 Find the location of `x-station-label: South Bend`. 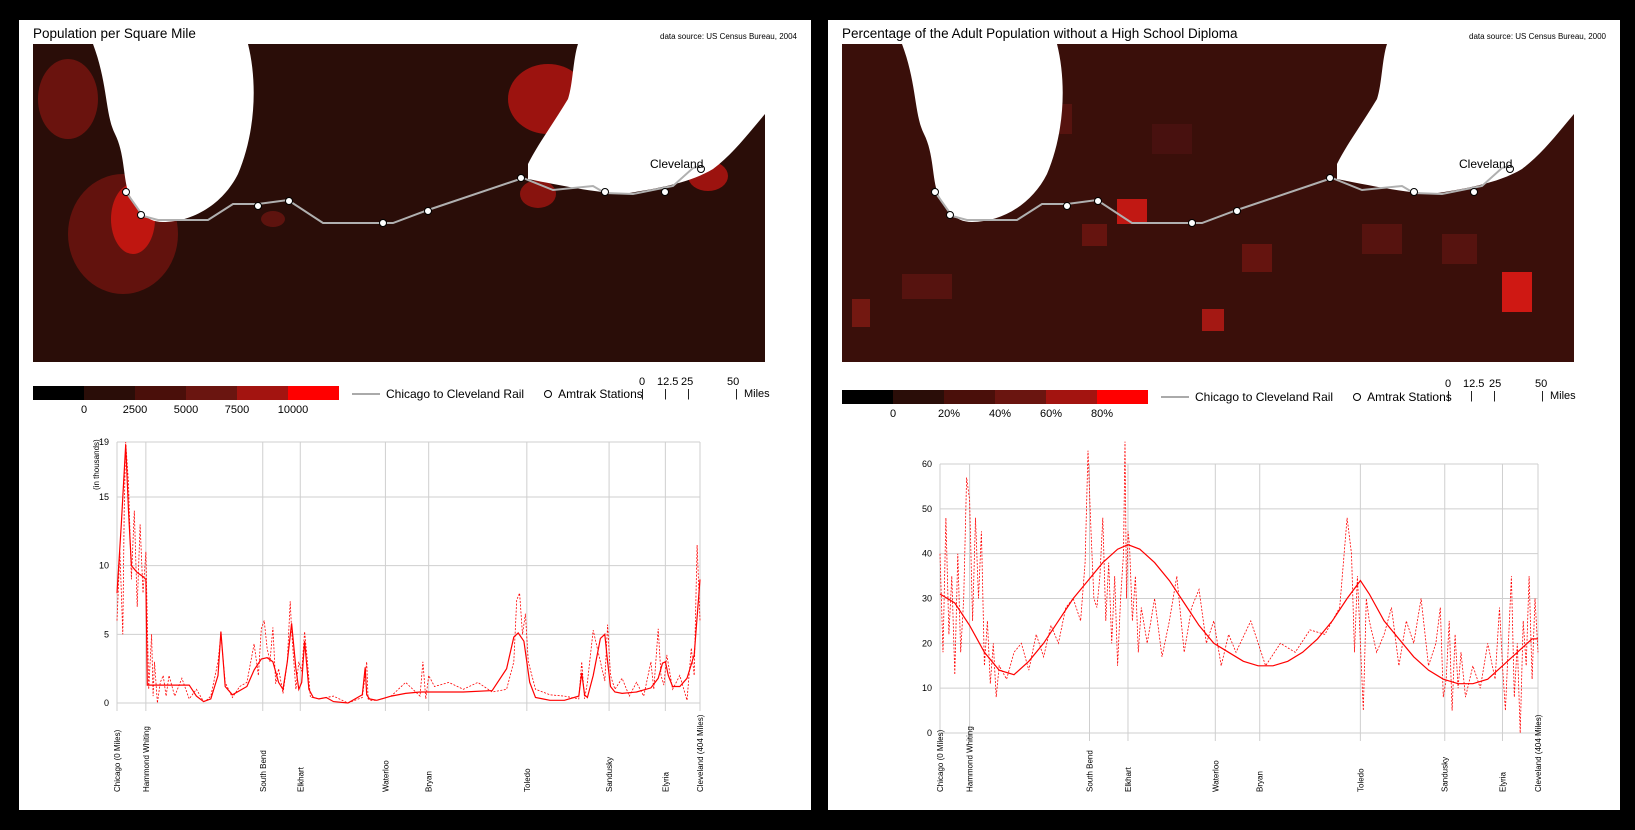

x-station-label: South Bend is located at coordinates (263, 771).